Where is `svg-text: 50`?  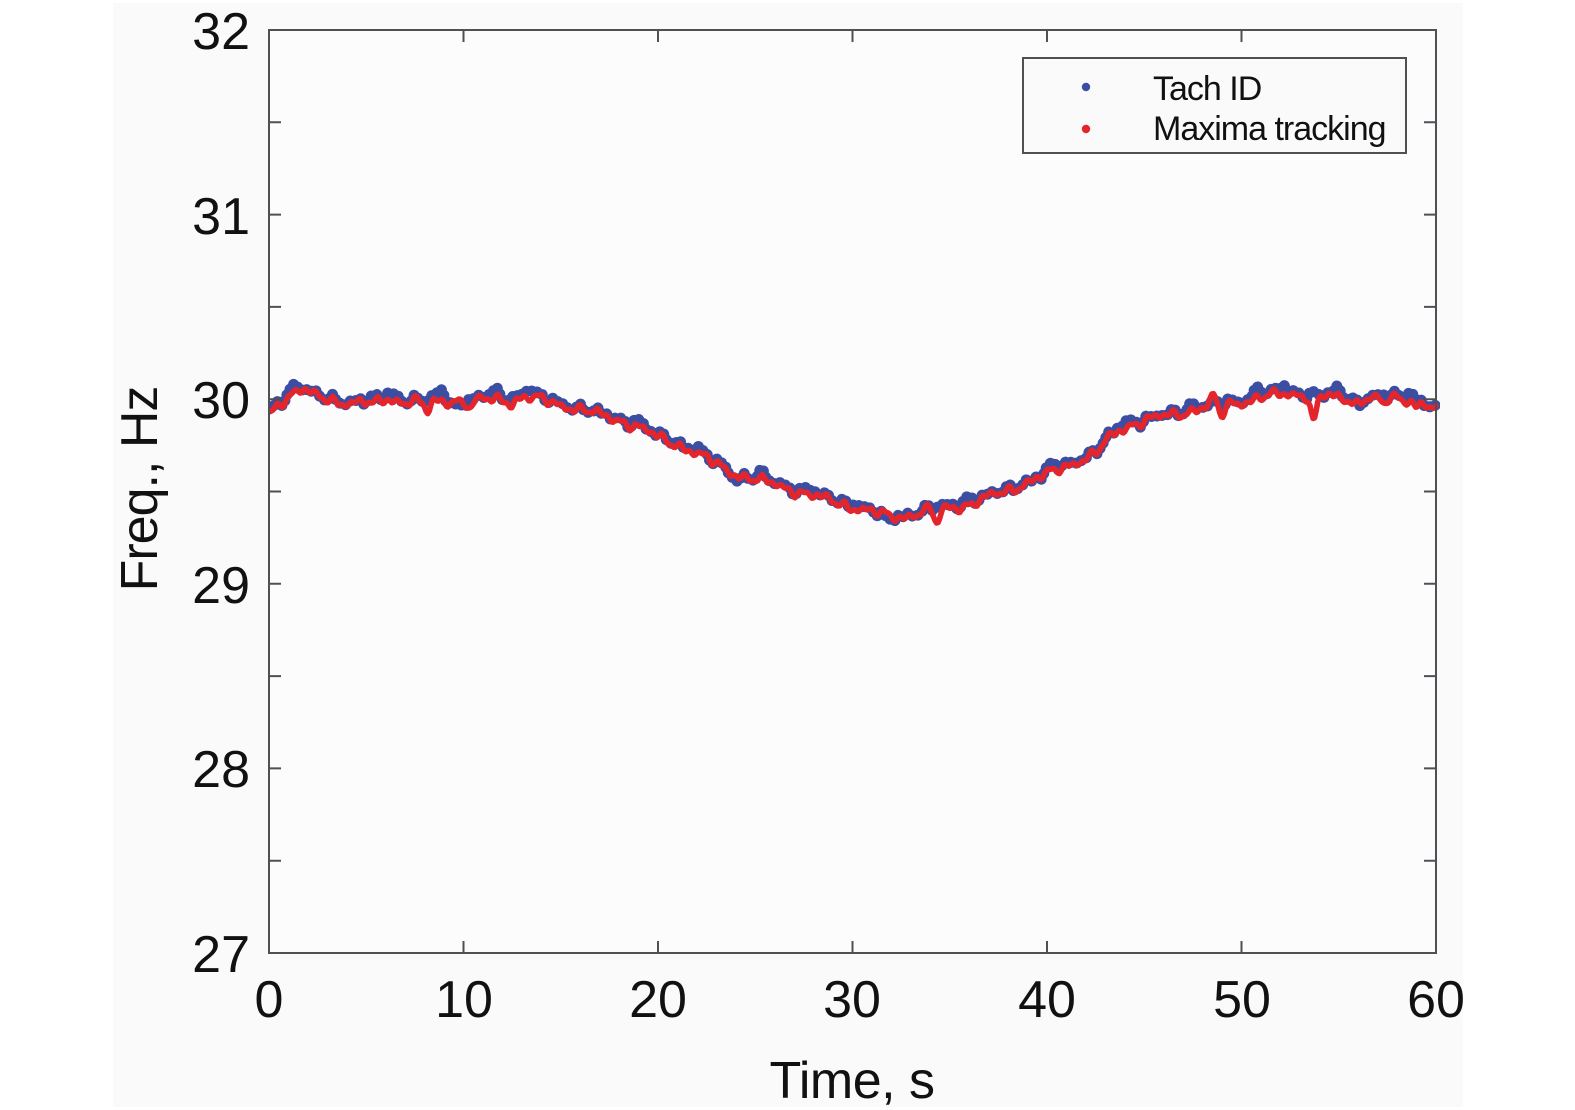
svg-text: 50 is located at coordinates (1242, 1000).